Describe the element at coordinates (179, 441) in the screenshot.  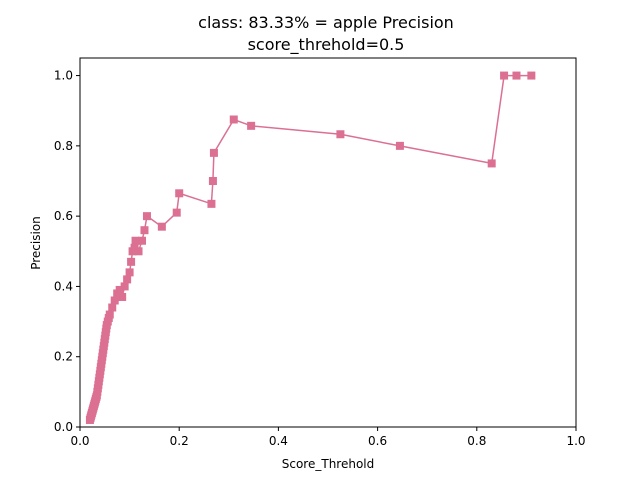
I see `x-tick-label: 0.2` at that location.